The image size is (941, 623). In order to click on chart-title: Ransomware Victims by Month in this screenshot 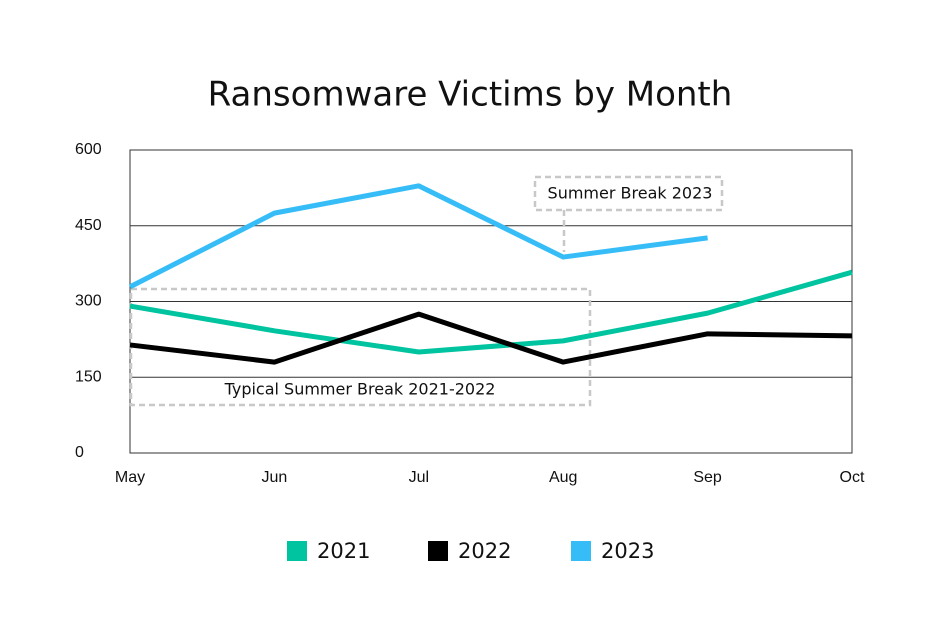, I will do `click(470, 95)`.